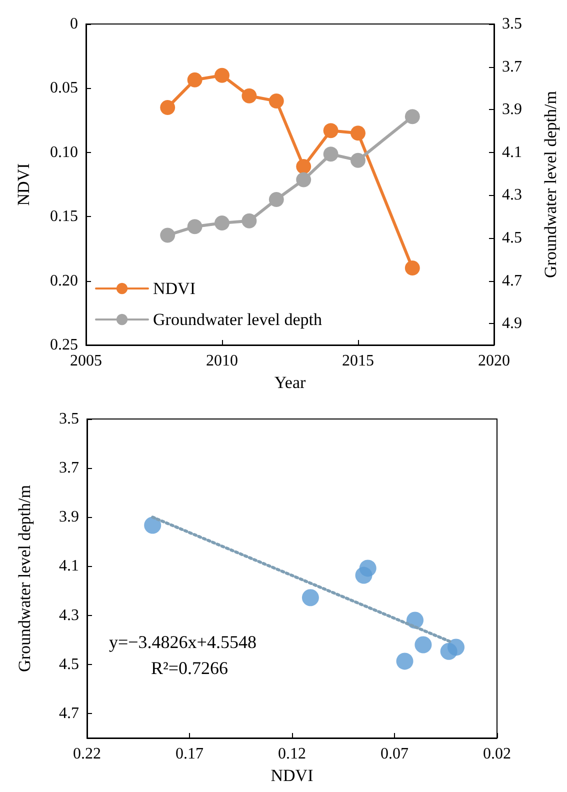 The width and height of the screenshot is (567, 792). I want to click on y2-tick-label: 4.7, so click(512, 281).